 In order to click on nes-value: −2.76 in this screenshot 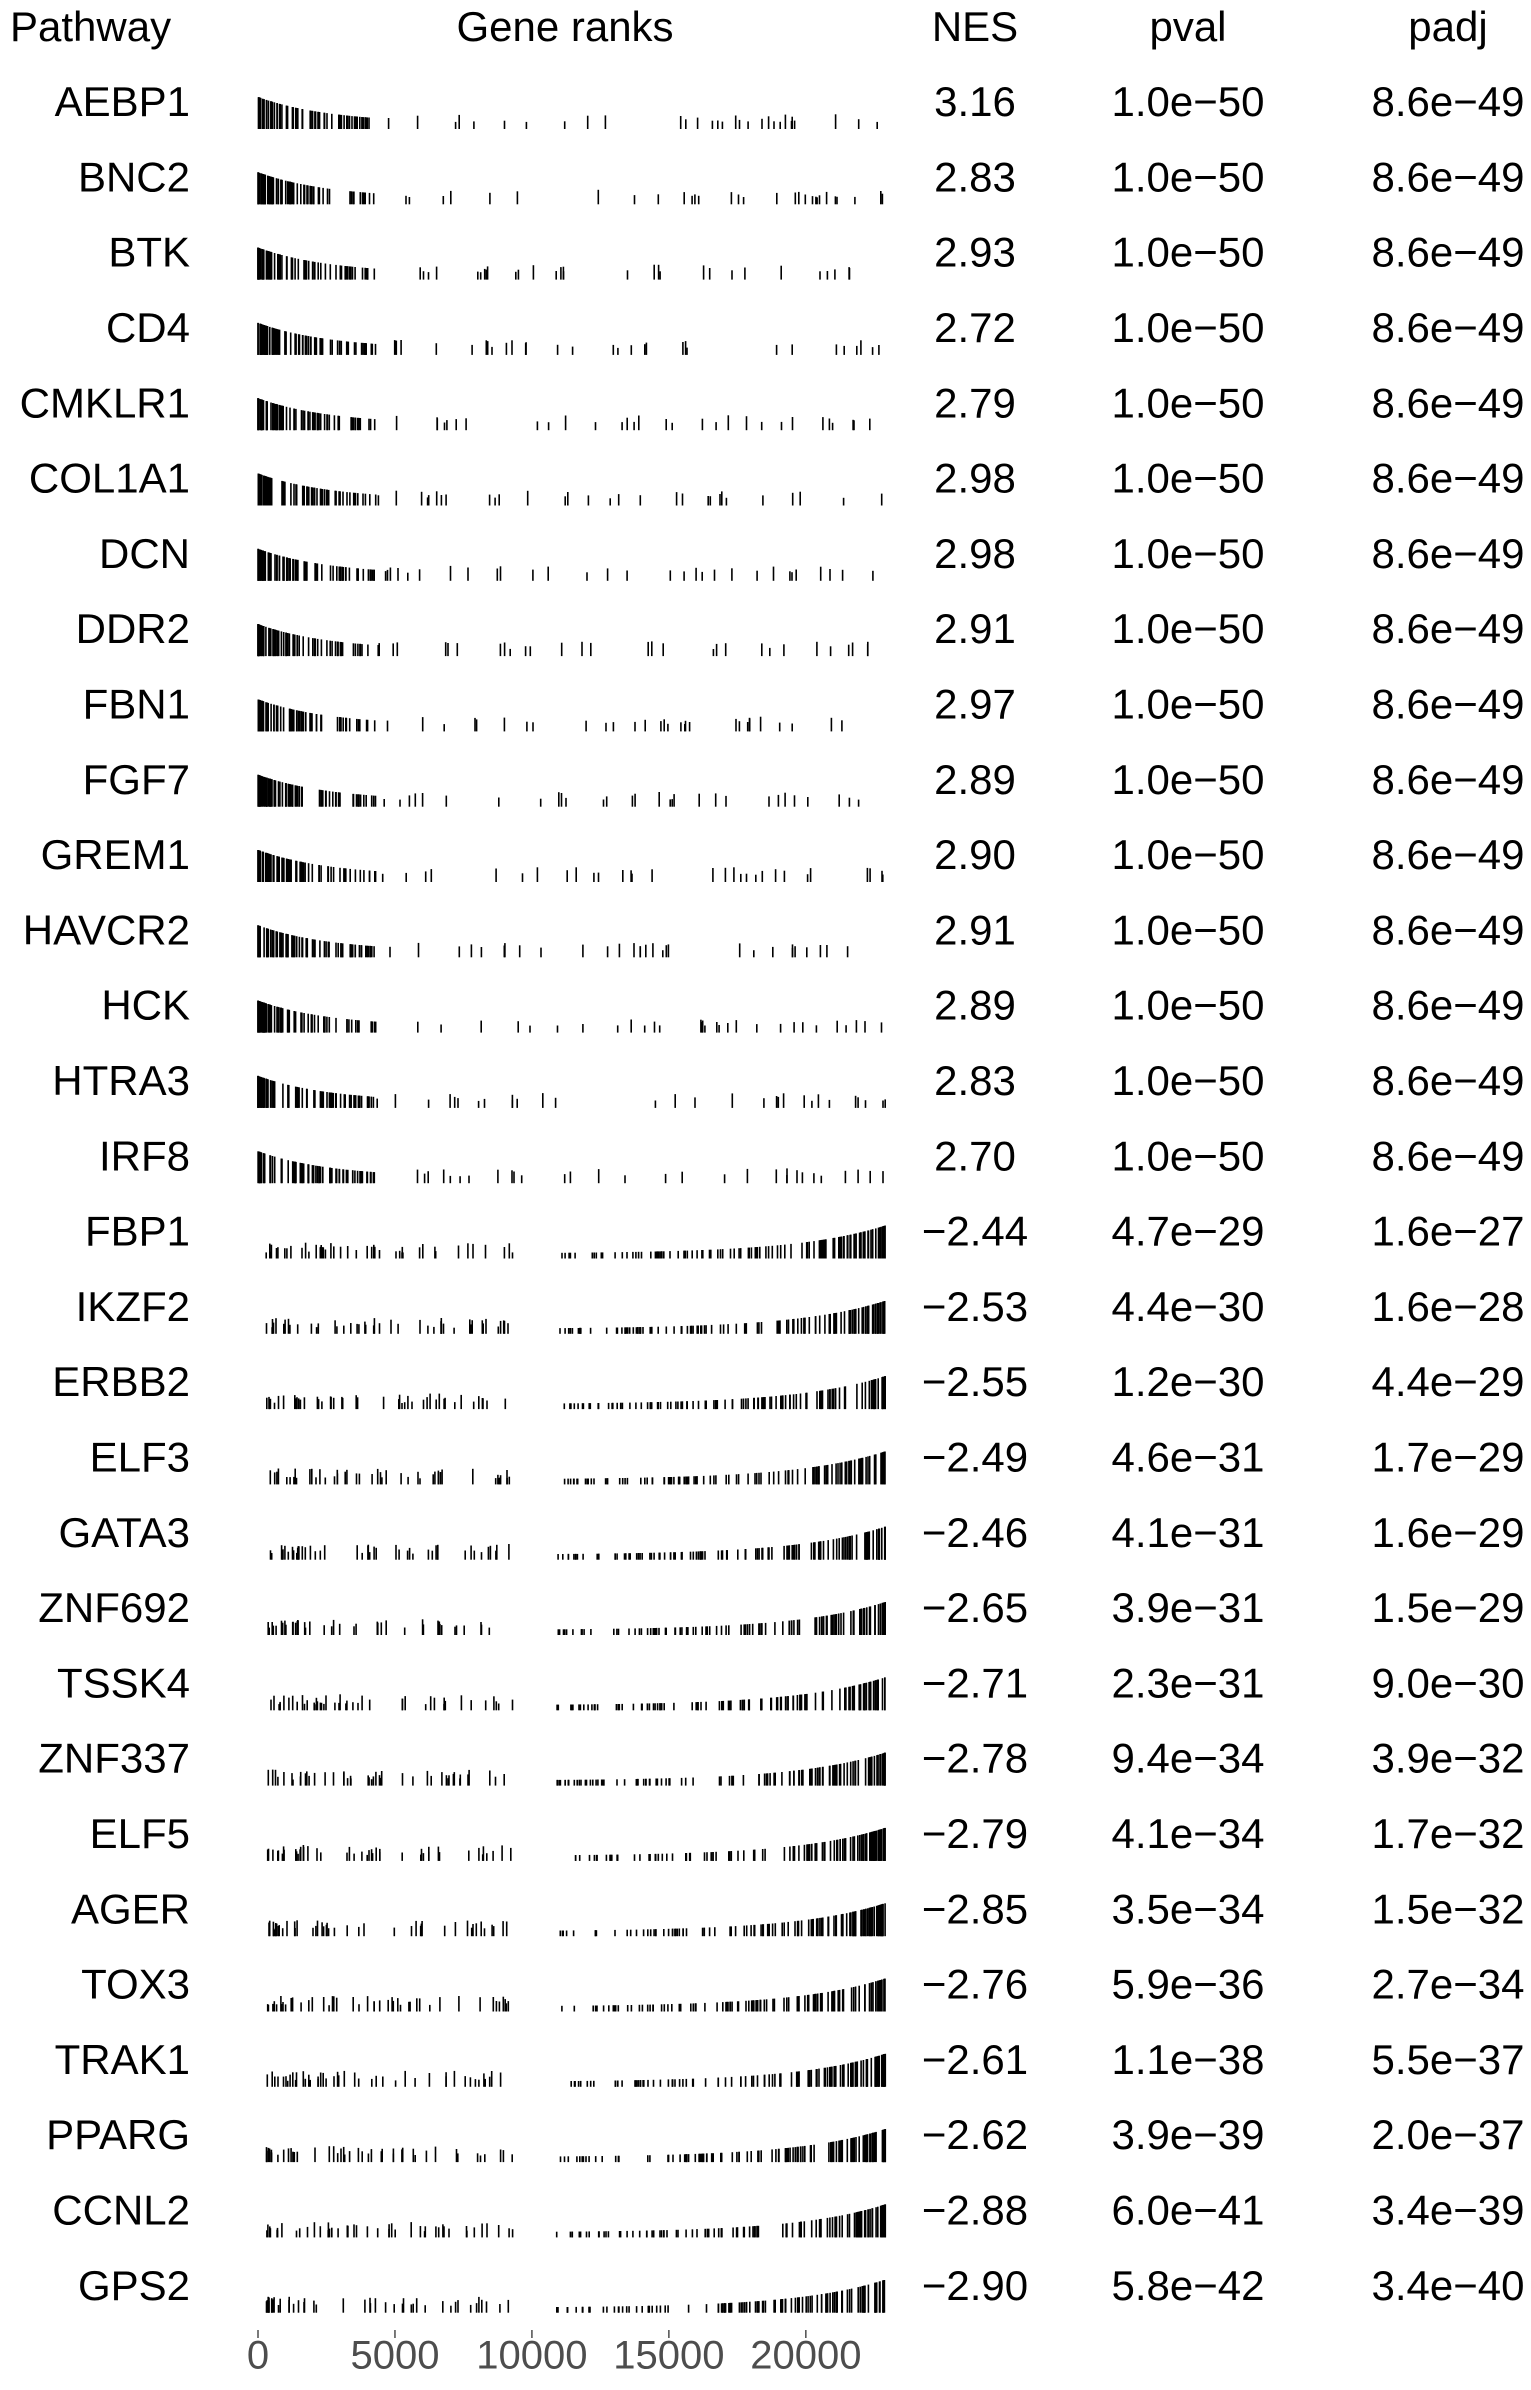, I will do `click(975, 1984)`.